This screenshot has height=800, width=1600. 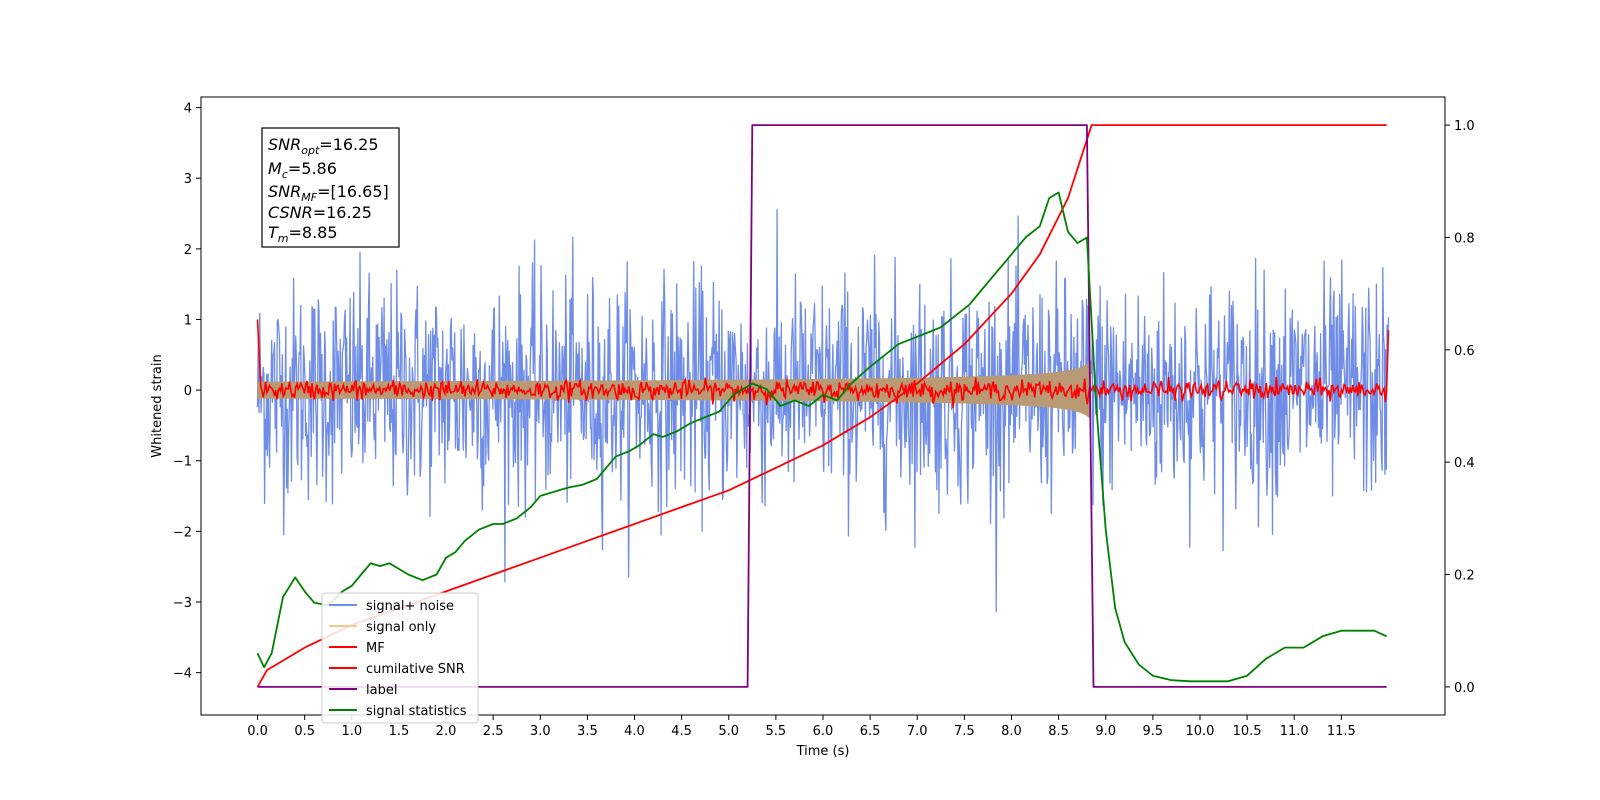 What do you see at coordinates (401, 627) in the screenshot?
I see `svg-text: signal only` at bounding box center [401, 627].